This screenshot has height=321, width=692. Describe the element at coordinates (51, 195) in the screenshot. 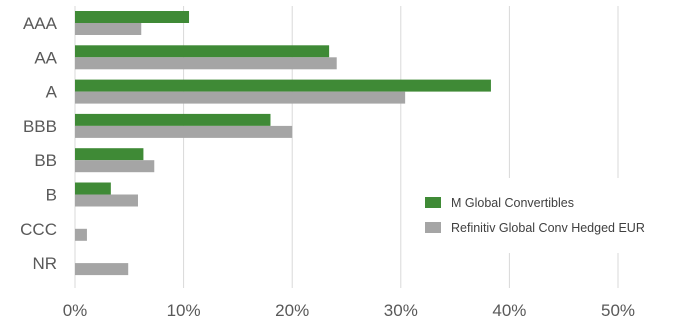

I see `category-label: B` at that location.